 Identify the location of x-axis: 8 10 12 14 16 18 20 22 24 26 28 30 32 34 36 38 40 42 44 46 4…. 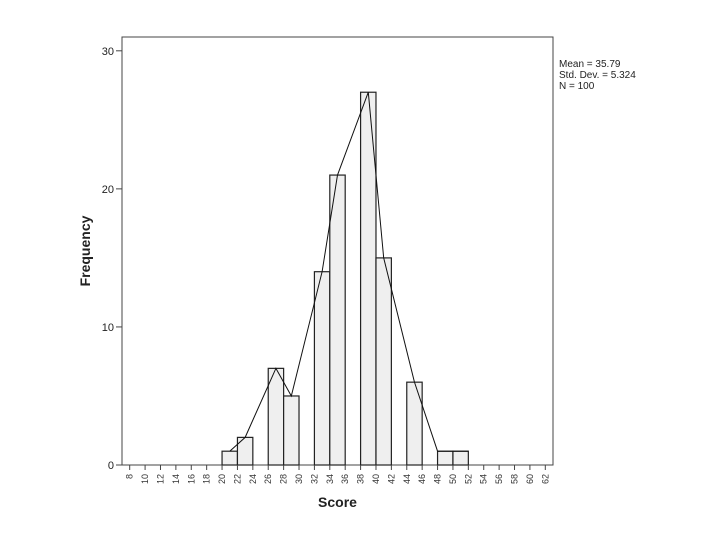
(337, 474).